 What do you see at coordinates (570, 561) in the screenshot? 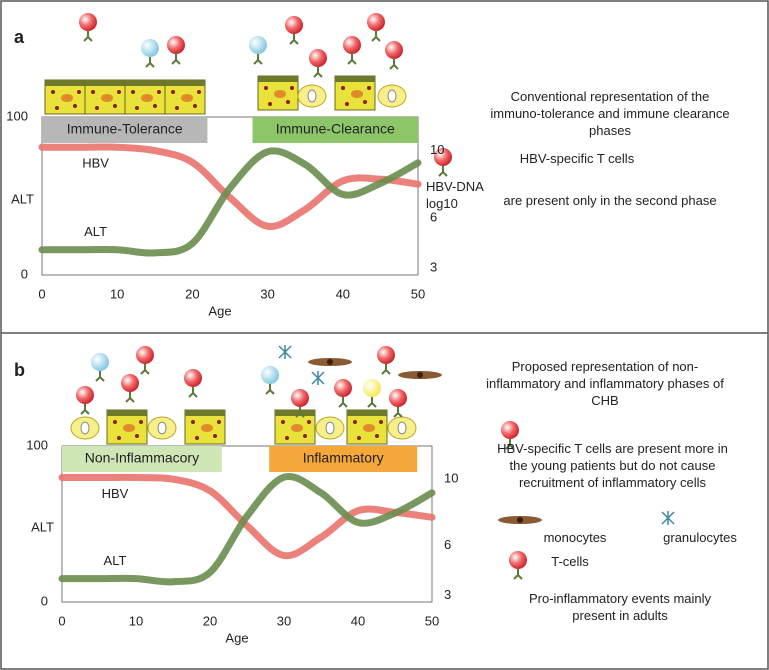
I see `note: T-cells` at bounding box center [570, 561].